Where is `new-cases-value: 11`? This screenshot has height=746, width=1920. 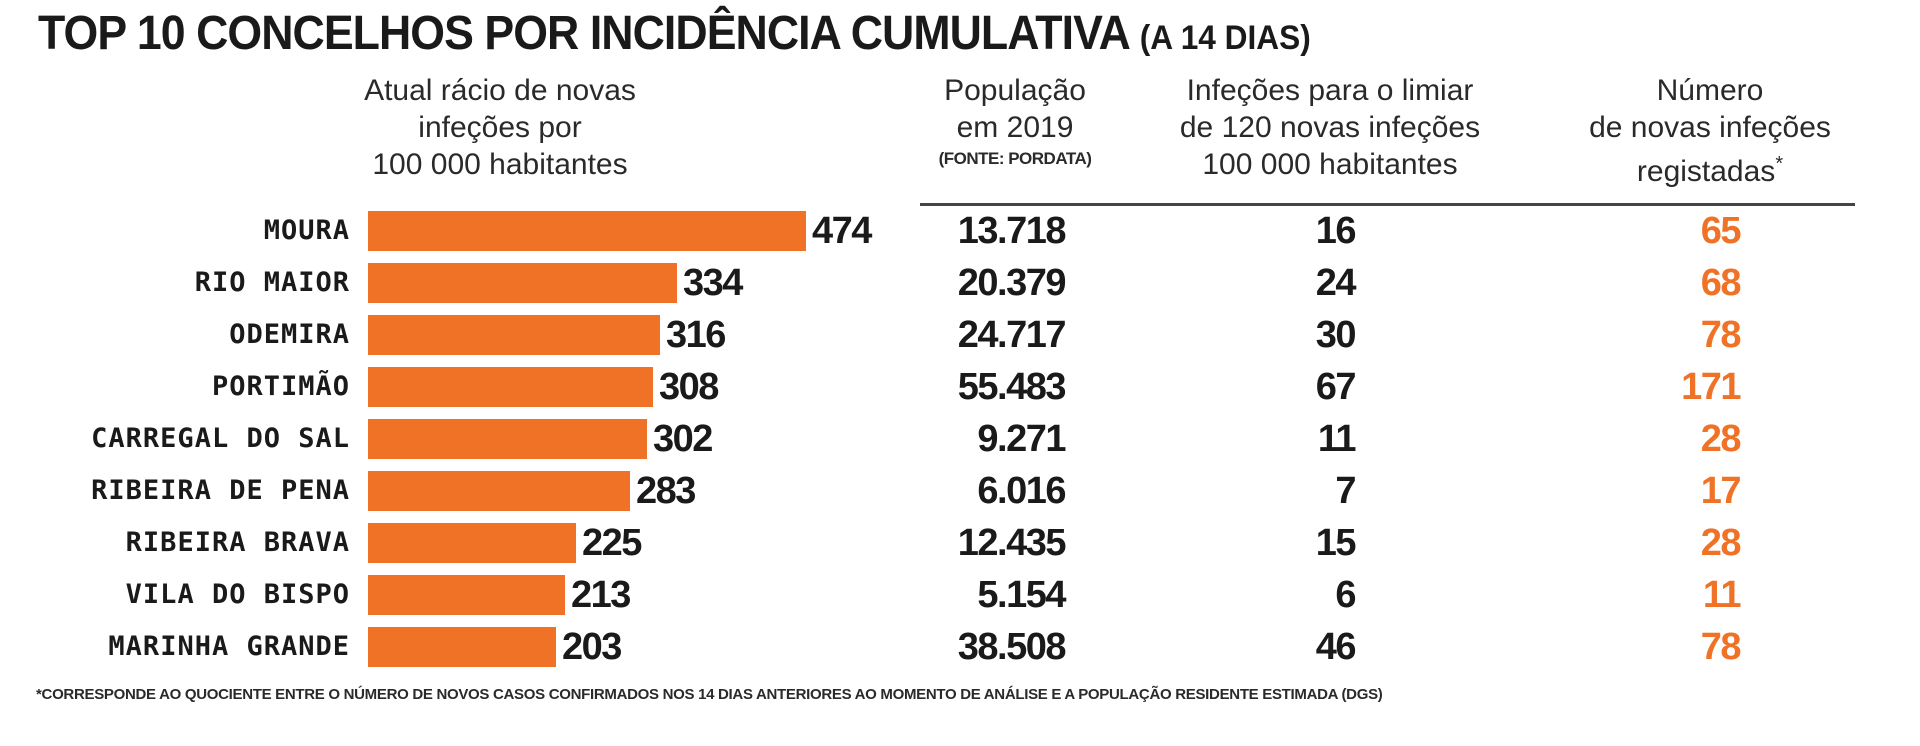
new-cases-value: 11 is located at coordinates (1722, 595).